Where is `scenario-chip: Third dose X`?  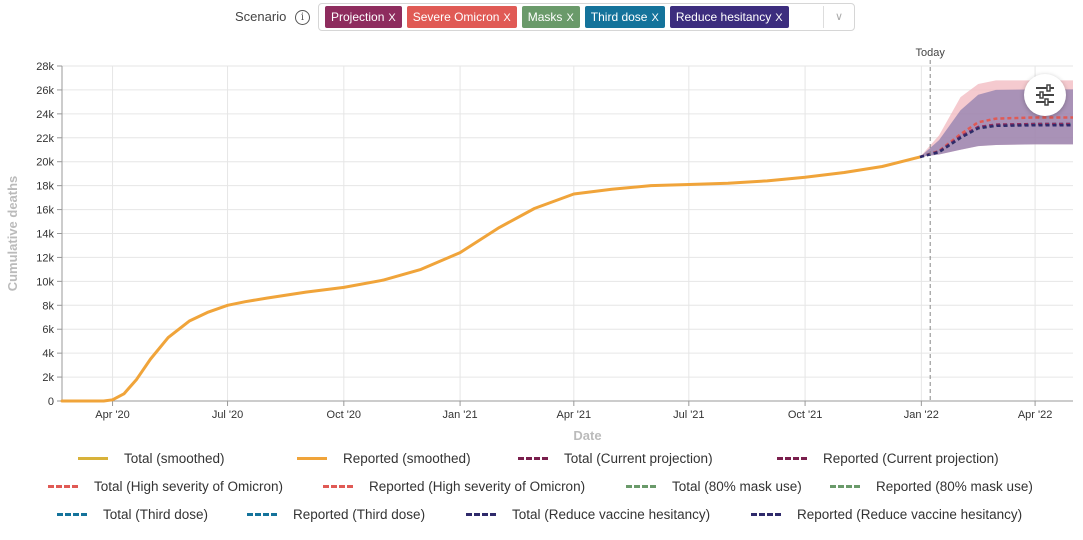 scenario-chip: Third dose X is located at coordinates (624, 17).